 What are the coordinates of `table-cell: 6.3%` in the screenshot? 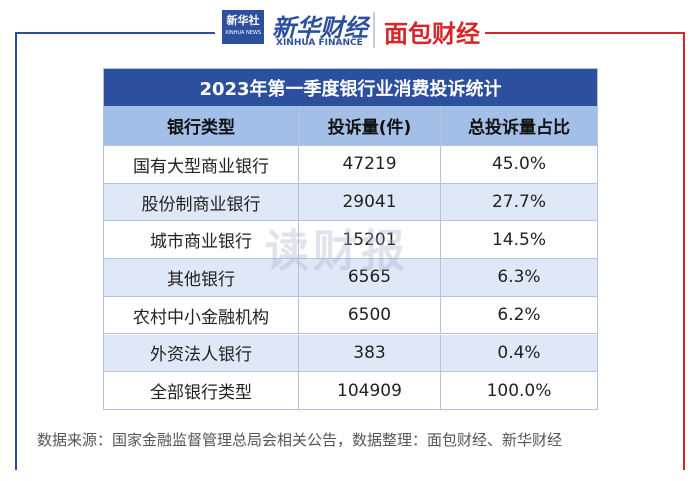 It's located at (519, 278).